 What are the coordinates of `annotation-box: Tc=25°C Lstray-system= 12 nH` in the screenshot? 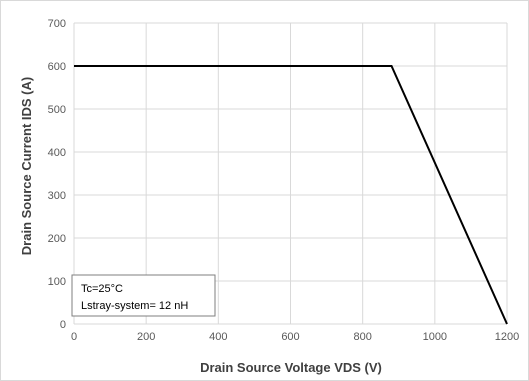 It's located at (143, 295).